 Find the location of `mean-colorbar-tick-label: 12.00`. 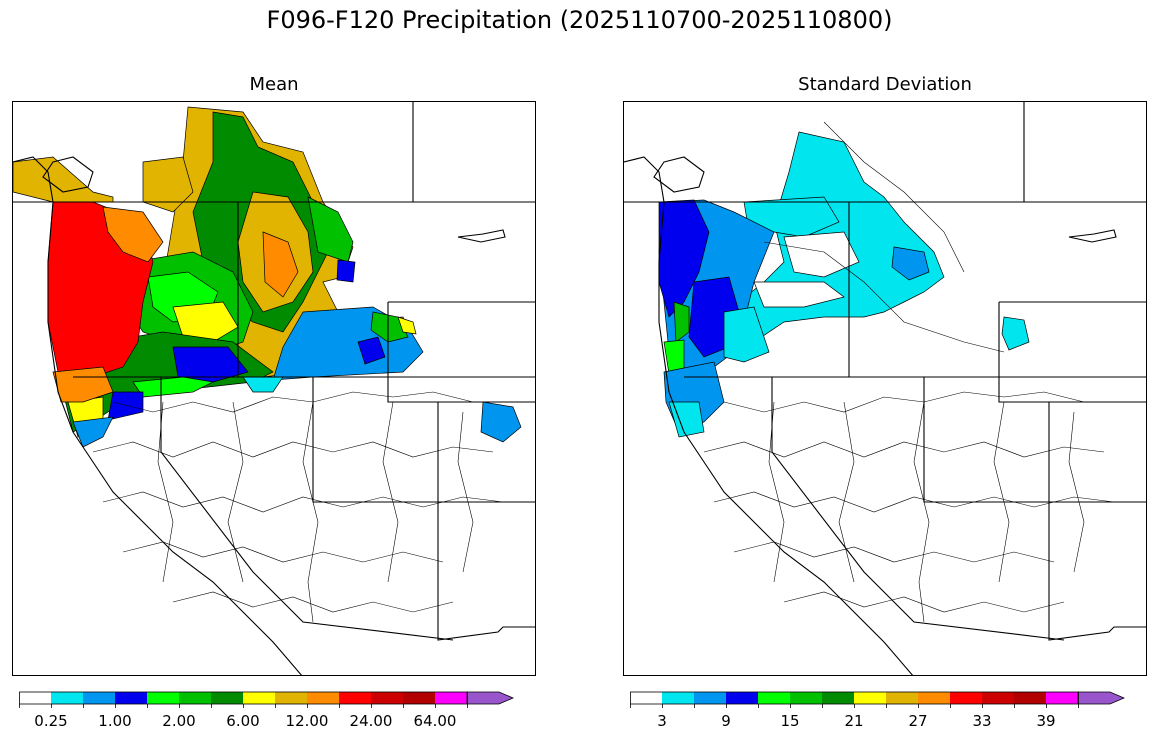

mean-colorbar-tick-label: 12.00 is located at coordinates (307, 721).